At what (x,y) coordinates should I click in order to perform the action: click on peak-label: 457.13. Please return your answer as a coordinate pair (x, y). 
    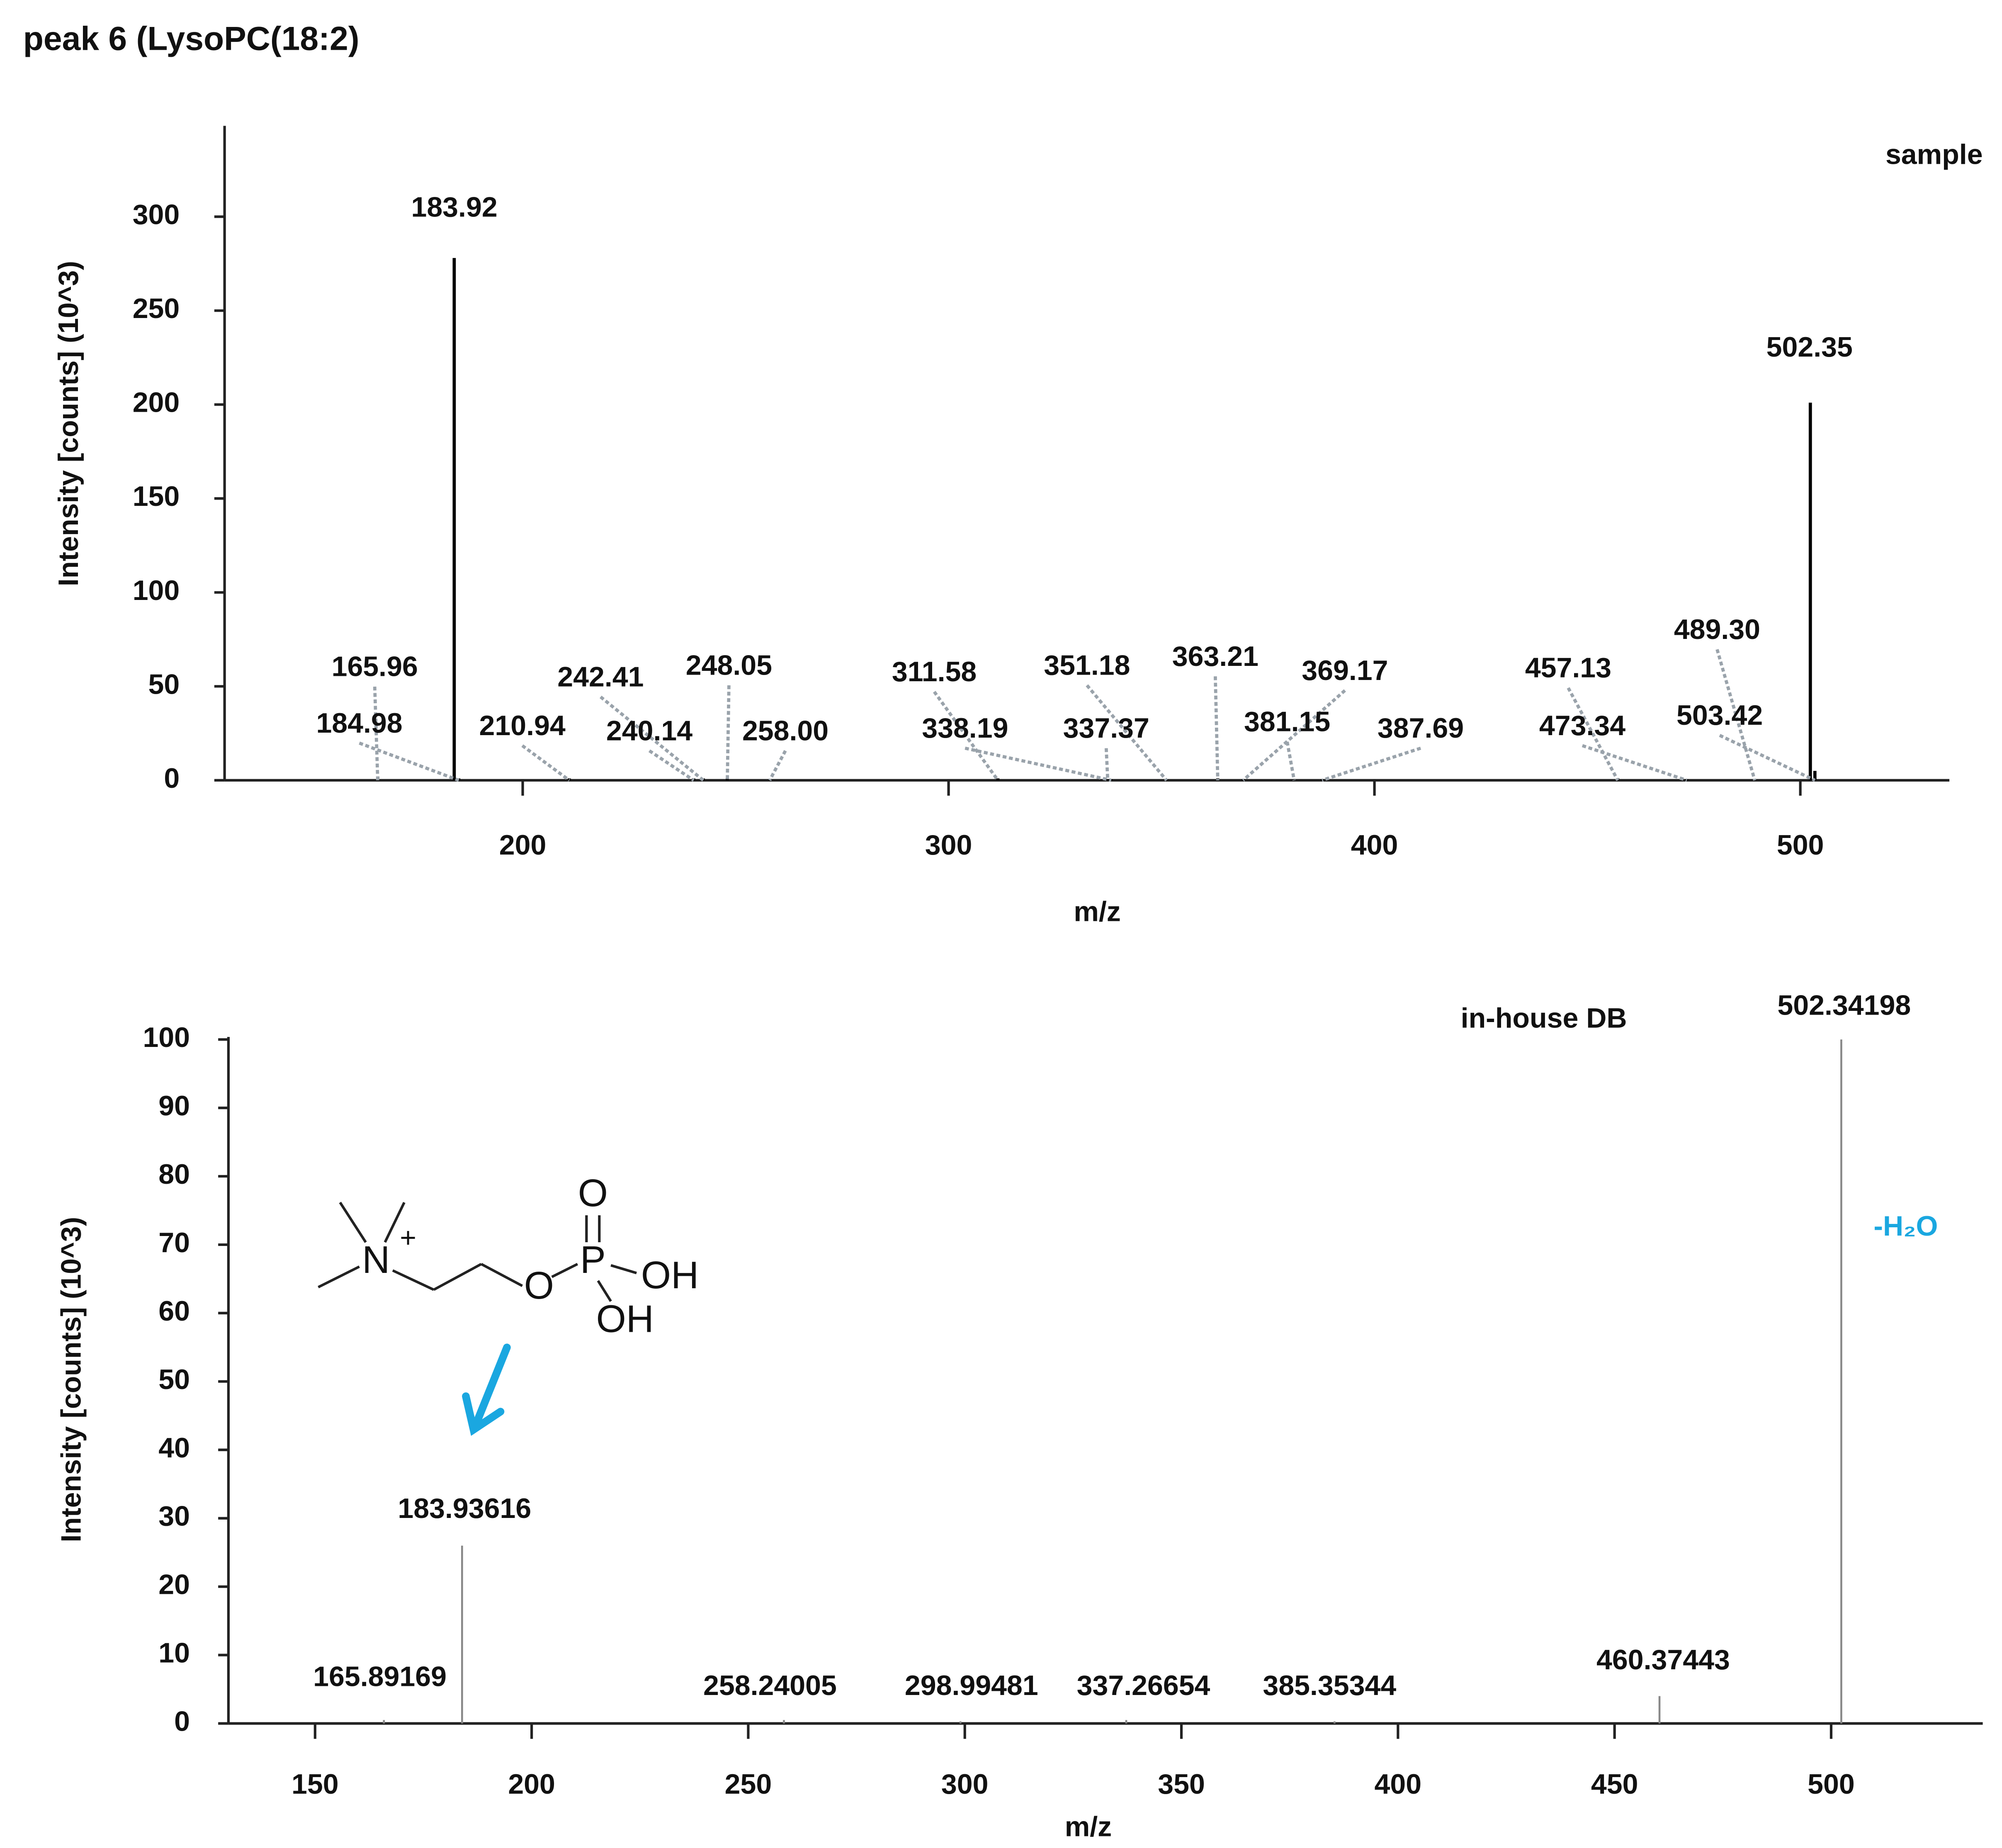
    Looking at the image, I should click on (1568, 668).